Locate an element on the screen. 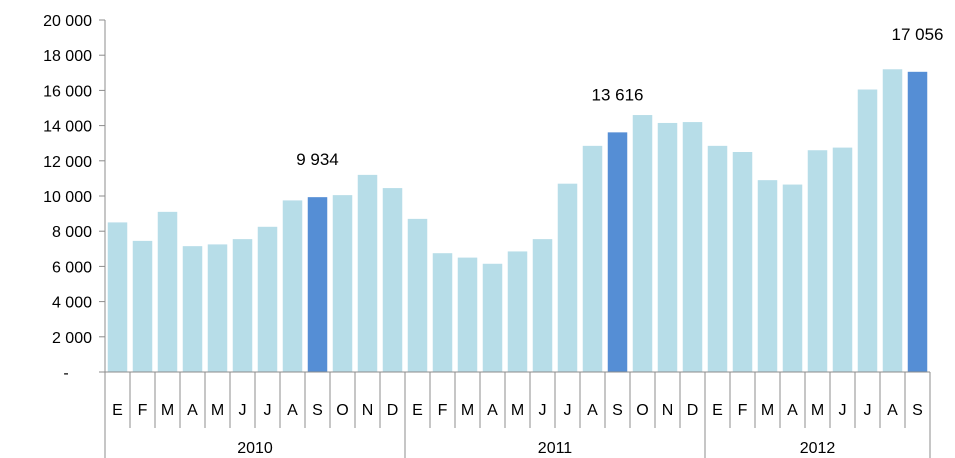 The image size is (955, 458). data-label: 17 056 is located at coordinates (918, 34).